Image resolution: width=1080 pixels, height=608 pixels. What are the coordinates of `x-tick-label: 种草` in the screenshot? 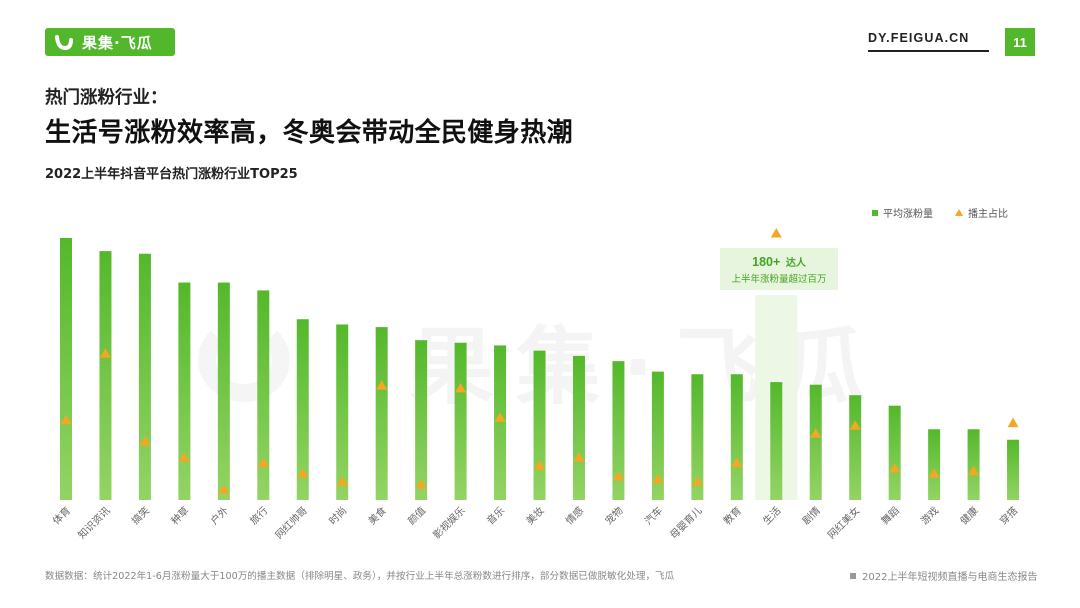 It's located at (179, 515).